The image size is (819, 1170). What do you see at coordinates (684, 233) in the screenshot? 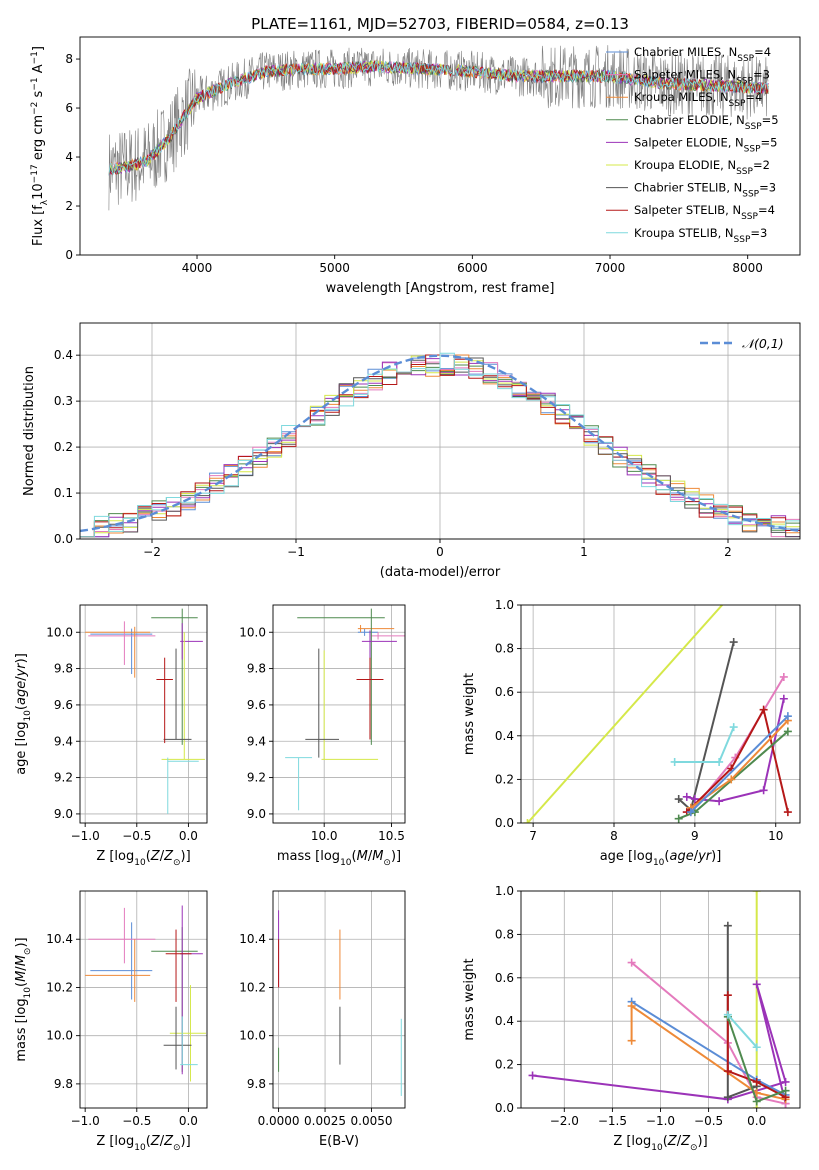
I see `legend-text: Kroupa STELIB, N` at bounding box center [684, 233].